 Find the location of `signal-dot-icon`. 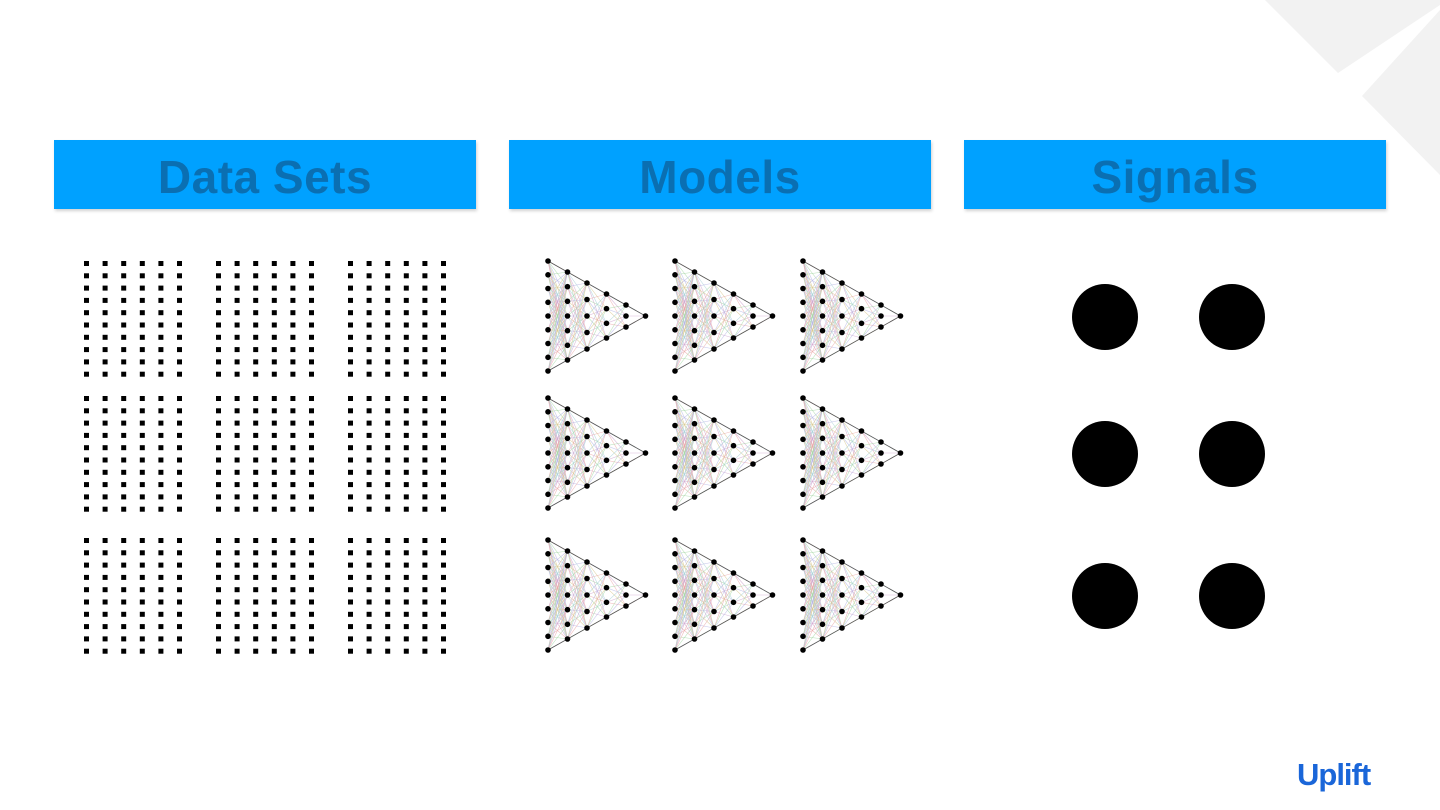

signal-dot-icon is located at coordinates (1105, 596).